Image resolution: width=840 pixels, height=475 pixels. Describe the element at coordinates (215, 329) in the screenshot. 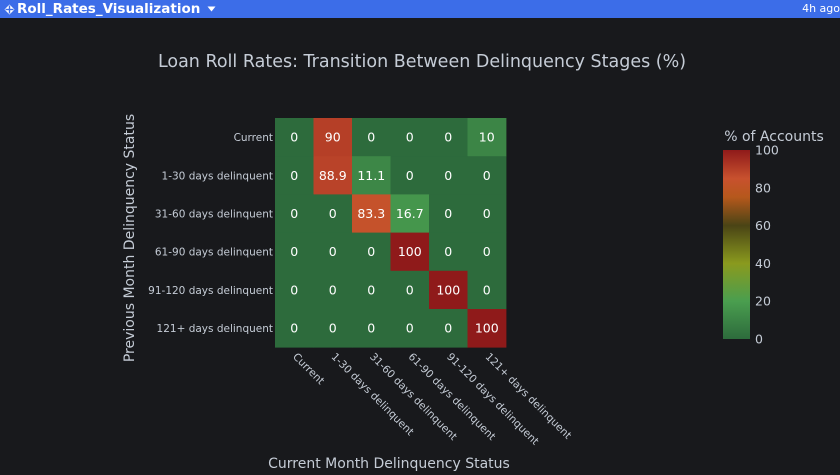

I see `y-tick-label: 121+ days delinquent` at that location.